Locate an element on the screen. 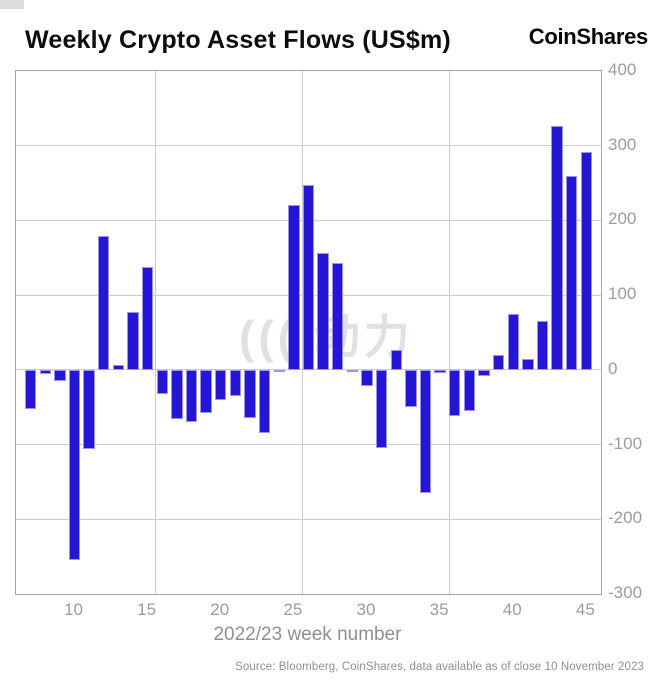  x-tick-label-15: 15 is located at coordinates (147, 609).